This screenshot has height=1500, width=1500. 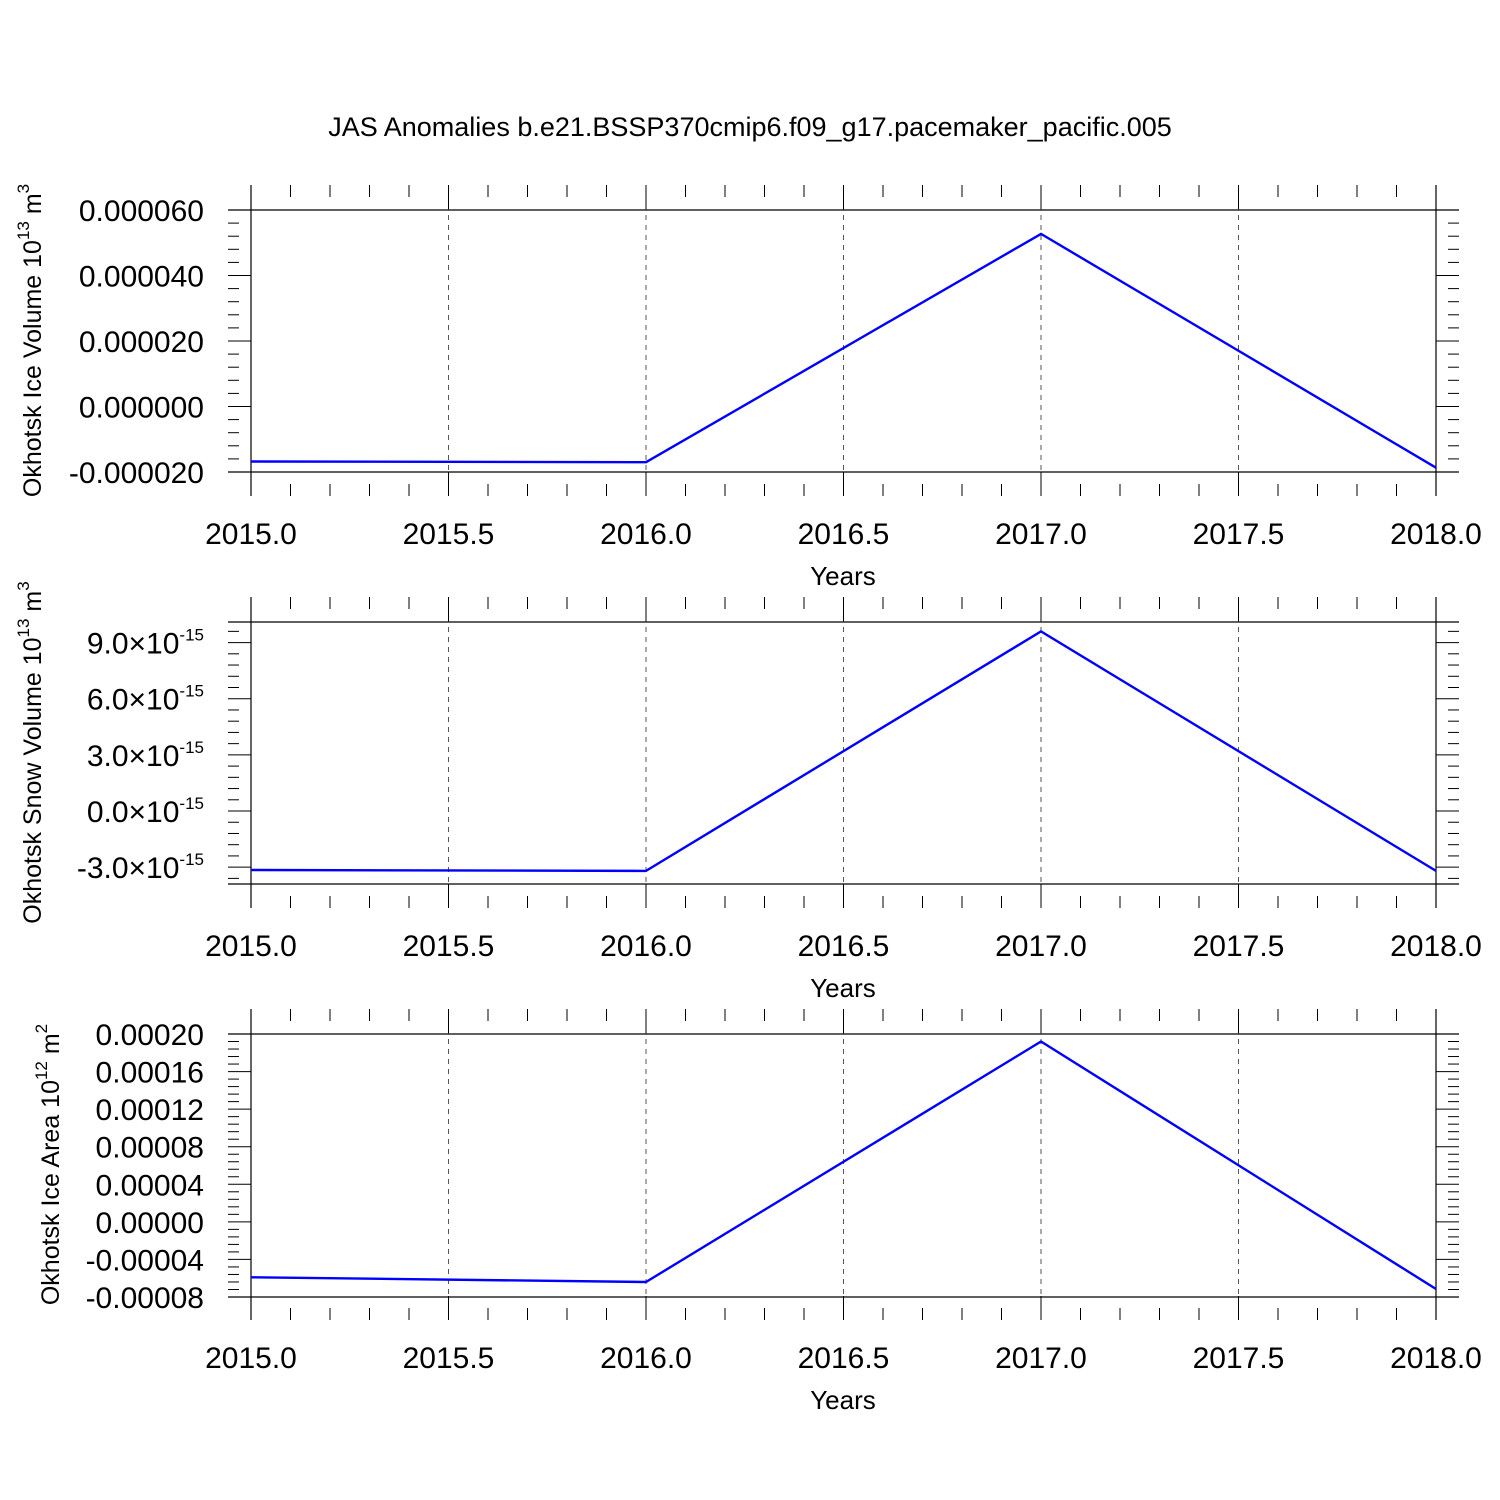 I want to click on y-tick-label: 0.000060, so click(x=141, y=211).